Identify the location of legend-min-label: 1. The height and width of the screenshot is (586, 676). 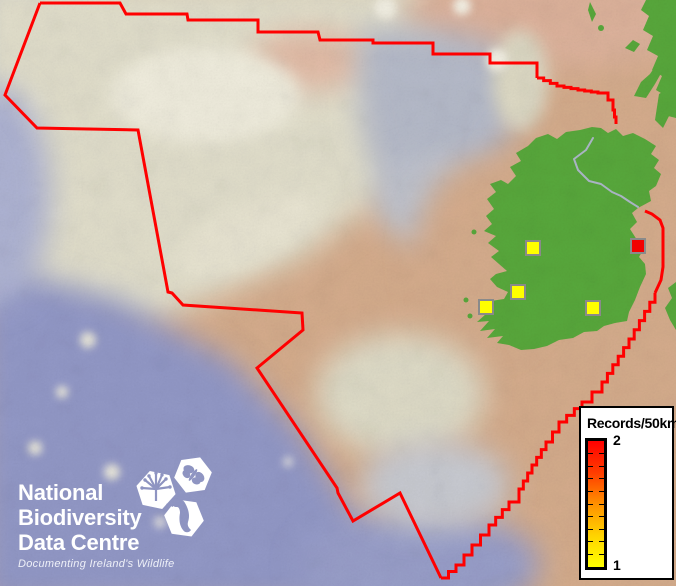
(617, 565).